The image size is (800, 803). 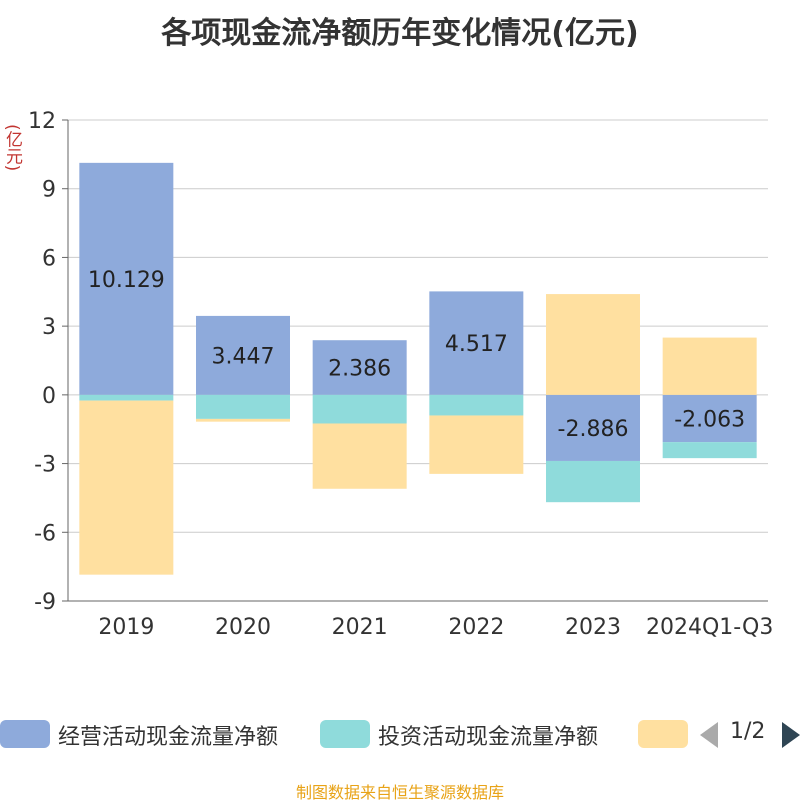 I want to click on data-label-2023: -2.886, so click(x=593, y=429).